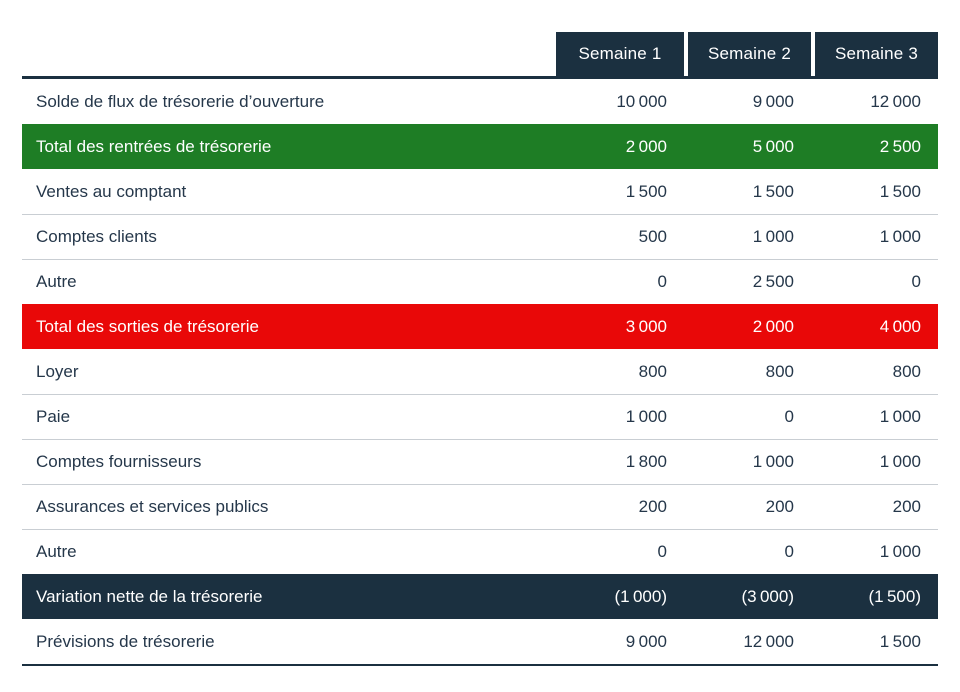 The width and height of the screenshot is (960, 692). What do you see at coordinates (620, 461) in the screenshot?
I see `row-value: 1 800` at bounding box center [620, 461].